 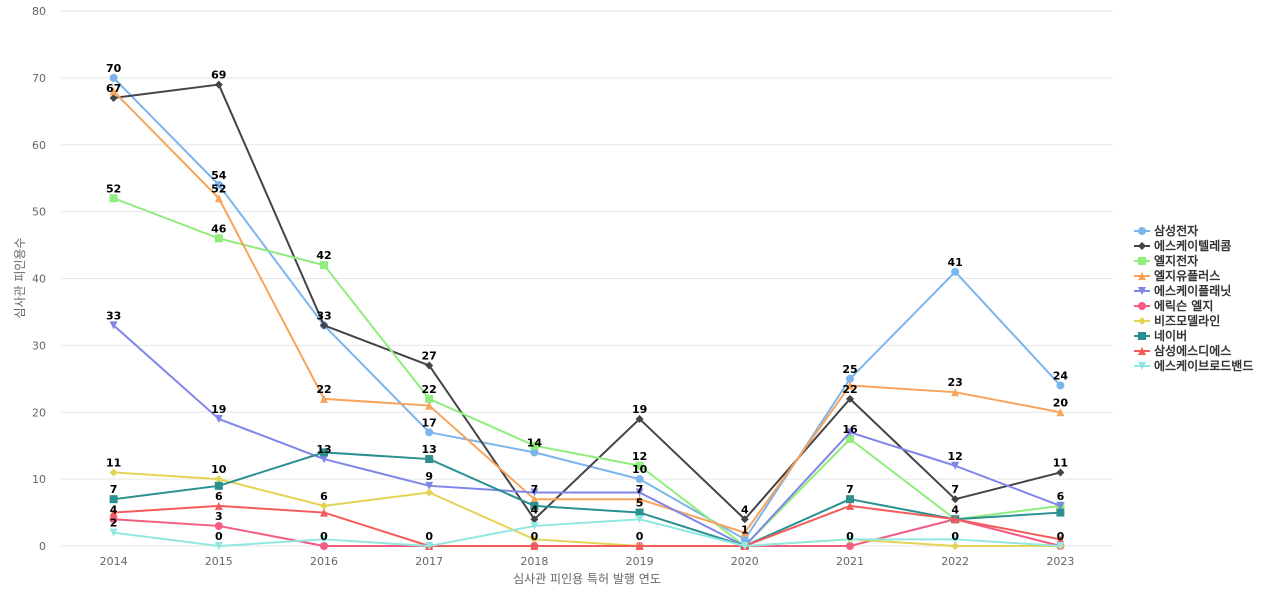 I want to click on legend-label: 네이버, so click(x=1170, y=335).